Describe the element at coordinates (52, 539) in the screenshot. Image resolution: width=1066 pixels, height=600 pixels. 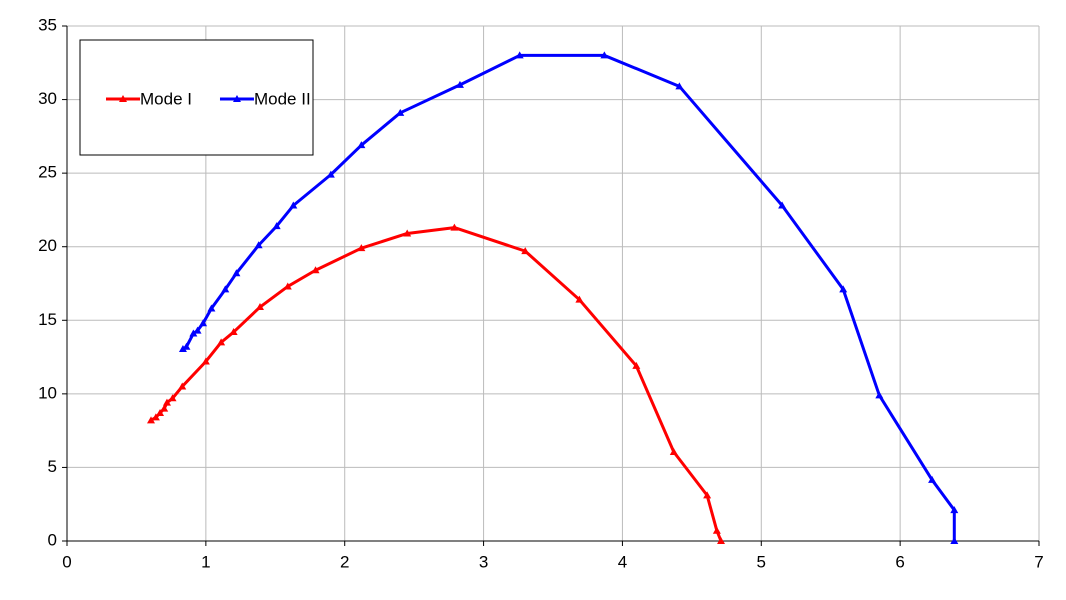
I see `y-tick-label: 0` at that location.